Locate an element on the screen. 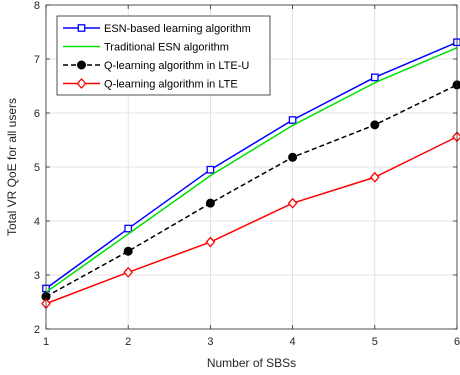 The height and width of the screenshot is (375, 460). y-tick-label: 7 is located at coordinates (37, 60).